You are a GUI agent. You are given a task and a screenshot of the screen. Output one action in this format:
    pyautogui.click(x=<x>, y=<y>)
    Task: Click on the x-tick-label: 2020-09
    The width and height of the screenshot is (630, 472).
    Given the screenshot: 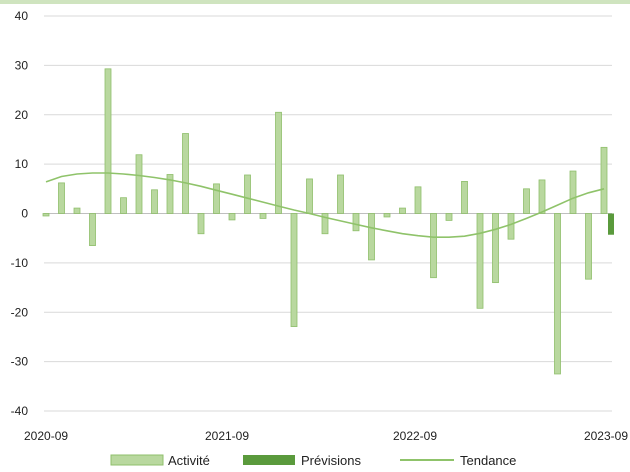 What is the action you would take?
    pyautogui.click(x=46, y=436)
    